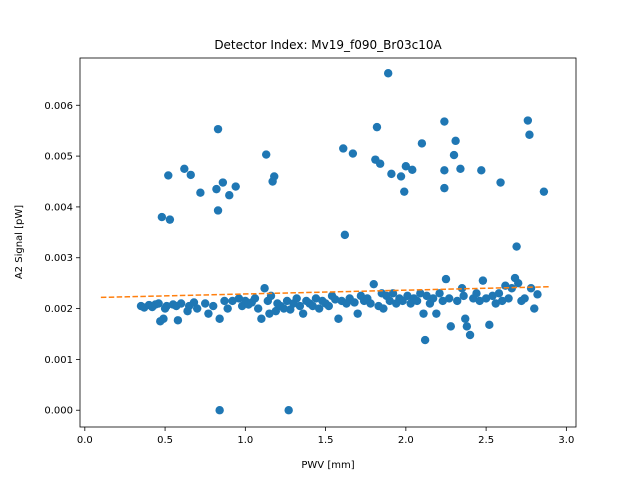  What do you see at coordinates (58, 309) in the screenshot?
I see `y-tick-label: 0.002` at bounding box center [58, 309].